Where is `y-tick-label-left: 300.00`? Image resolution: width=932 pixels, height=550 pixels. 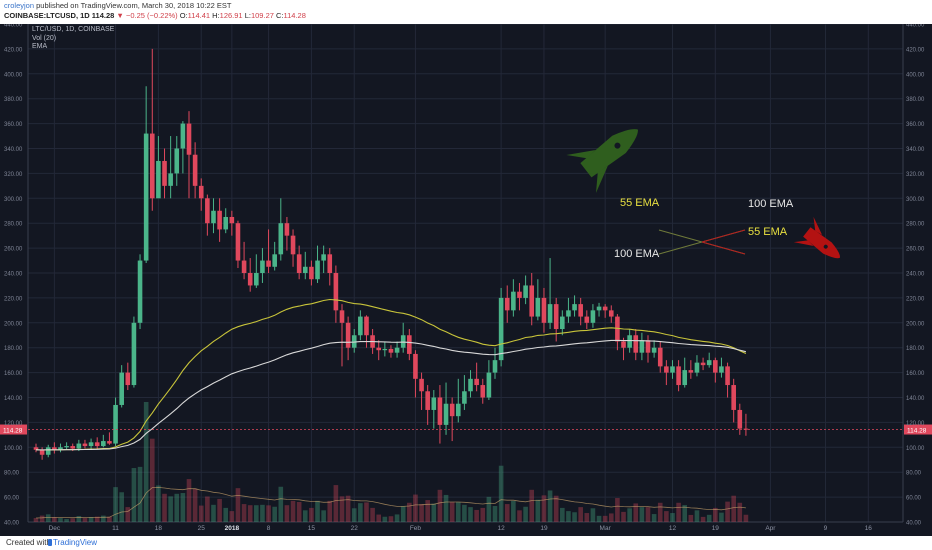
y-tick-label-left: 300.00 is located at coordinates (13, 200).